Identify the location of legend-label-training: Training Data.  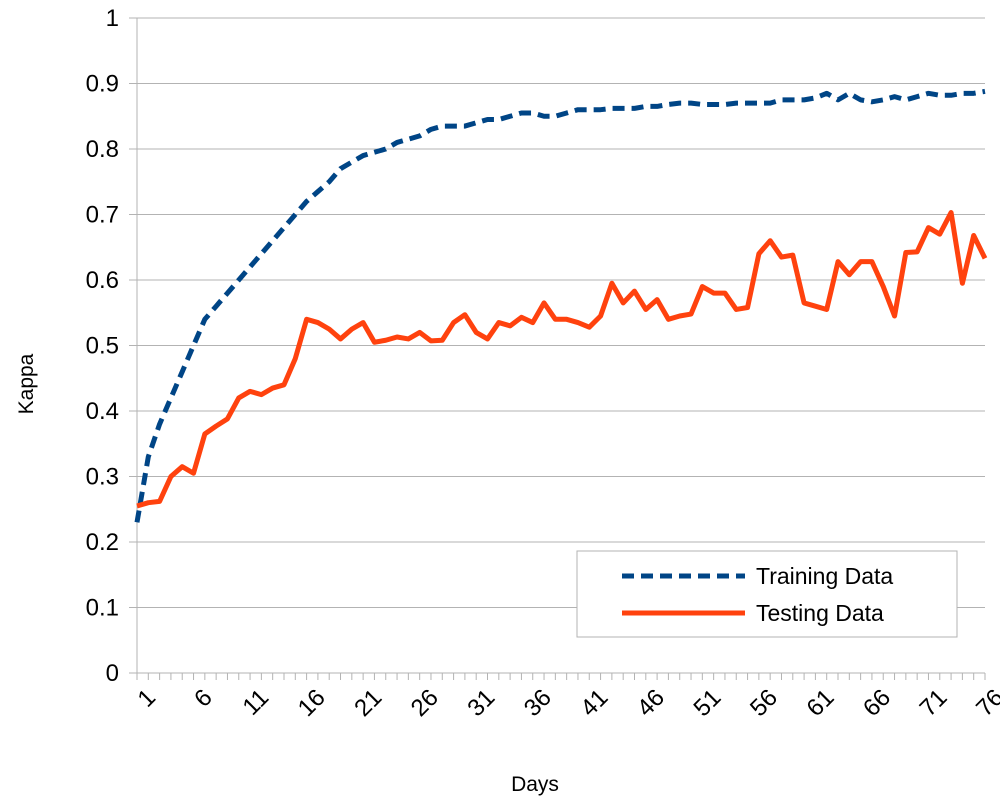
(824, 576).